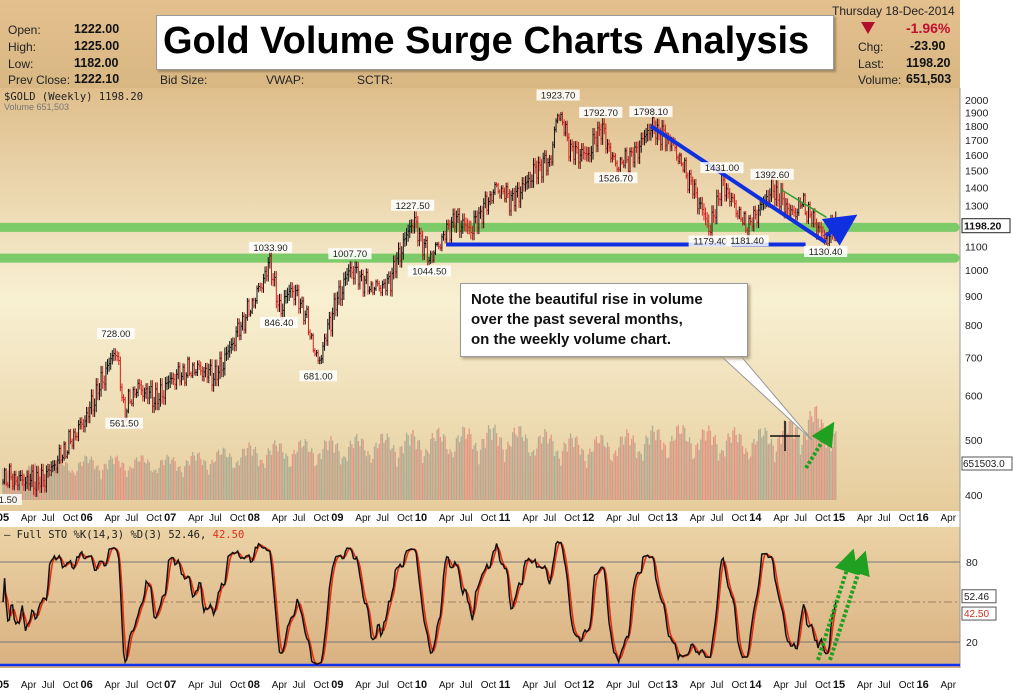  What do you see at coordinates (486, 41) in the screenshot?
I see `chart-title: Gold Volume Surge Charts Analysis` at bounding box center [486, 41].